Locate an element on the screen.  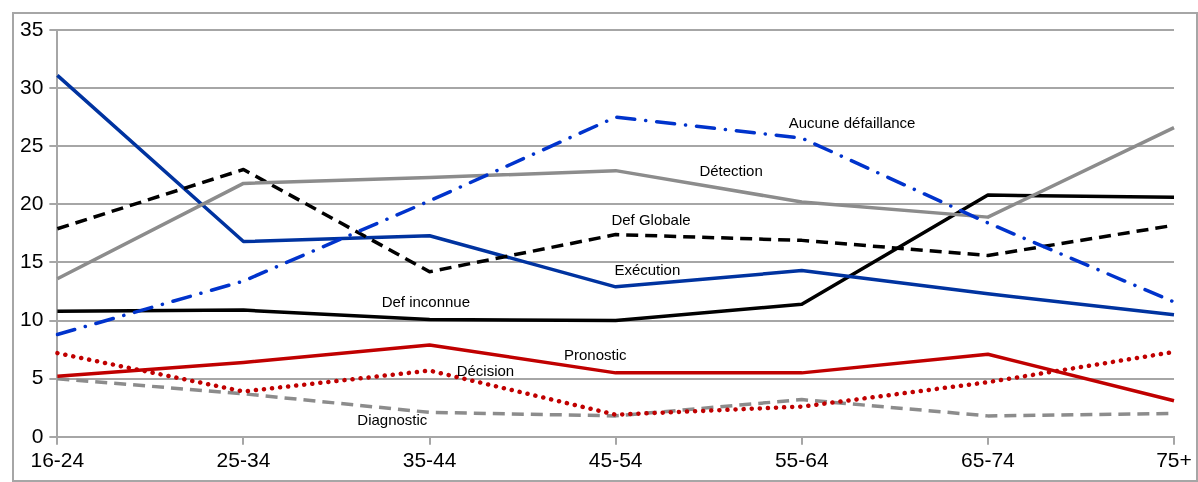
x-tick-label: 16-24 is located at coordinates (57, 460).